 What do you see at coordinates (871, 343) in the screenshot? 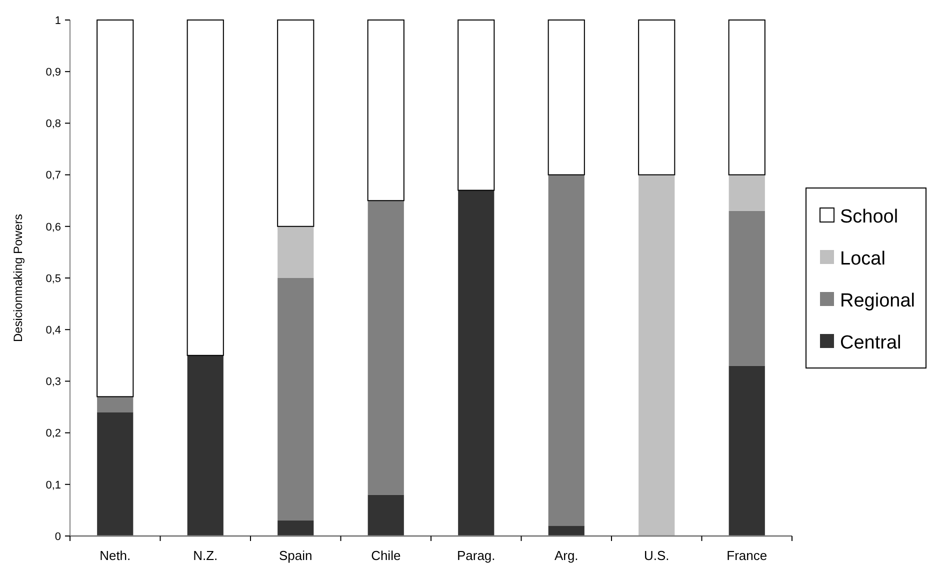
I see `legend-label: Central` at bounding box center [871, 343].